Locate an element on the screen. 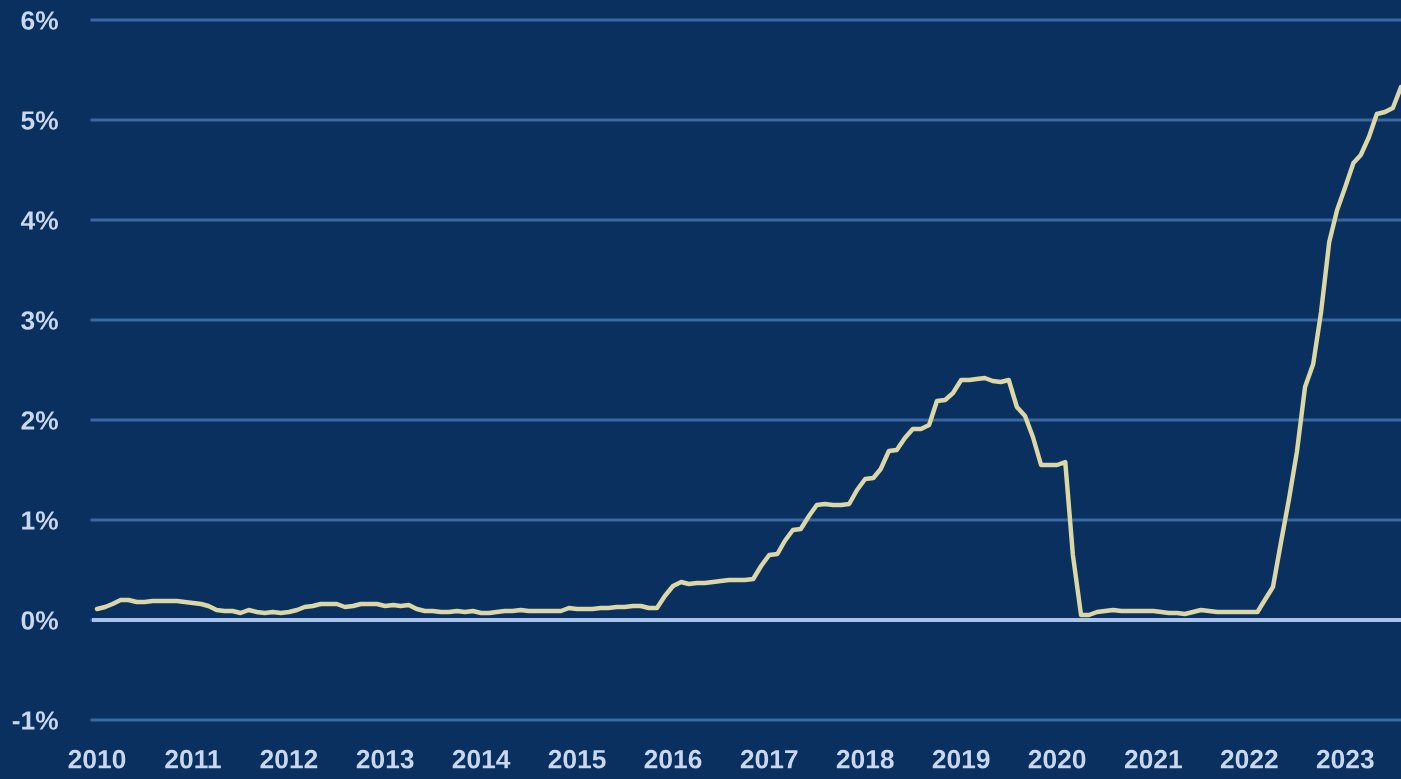 Image resolution: width=1401 pixels, height=779 pixels. x-tick-label: 2017 is located at coordinates (769, 759).